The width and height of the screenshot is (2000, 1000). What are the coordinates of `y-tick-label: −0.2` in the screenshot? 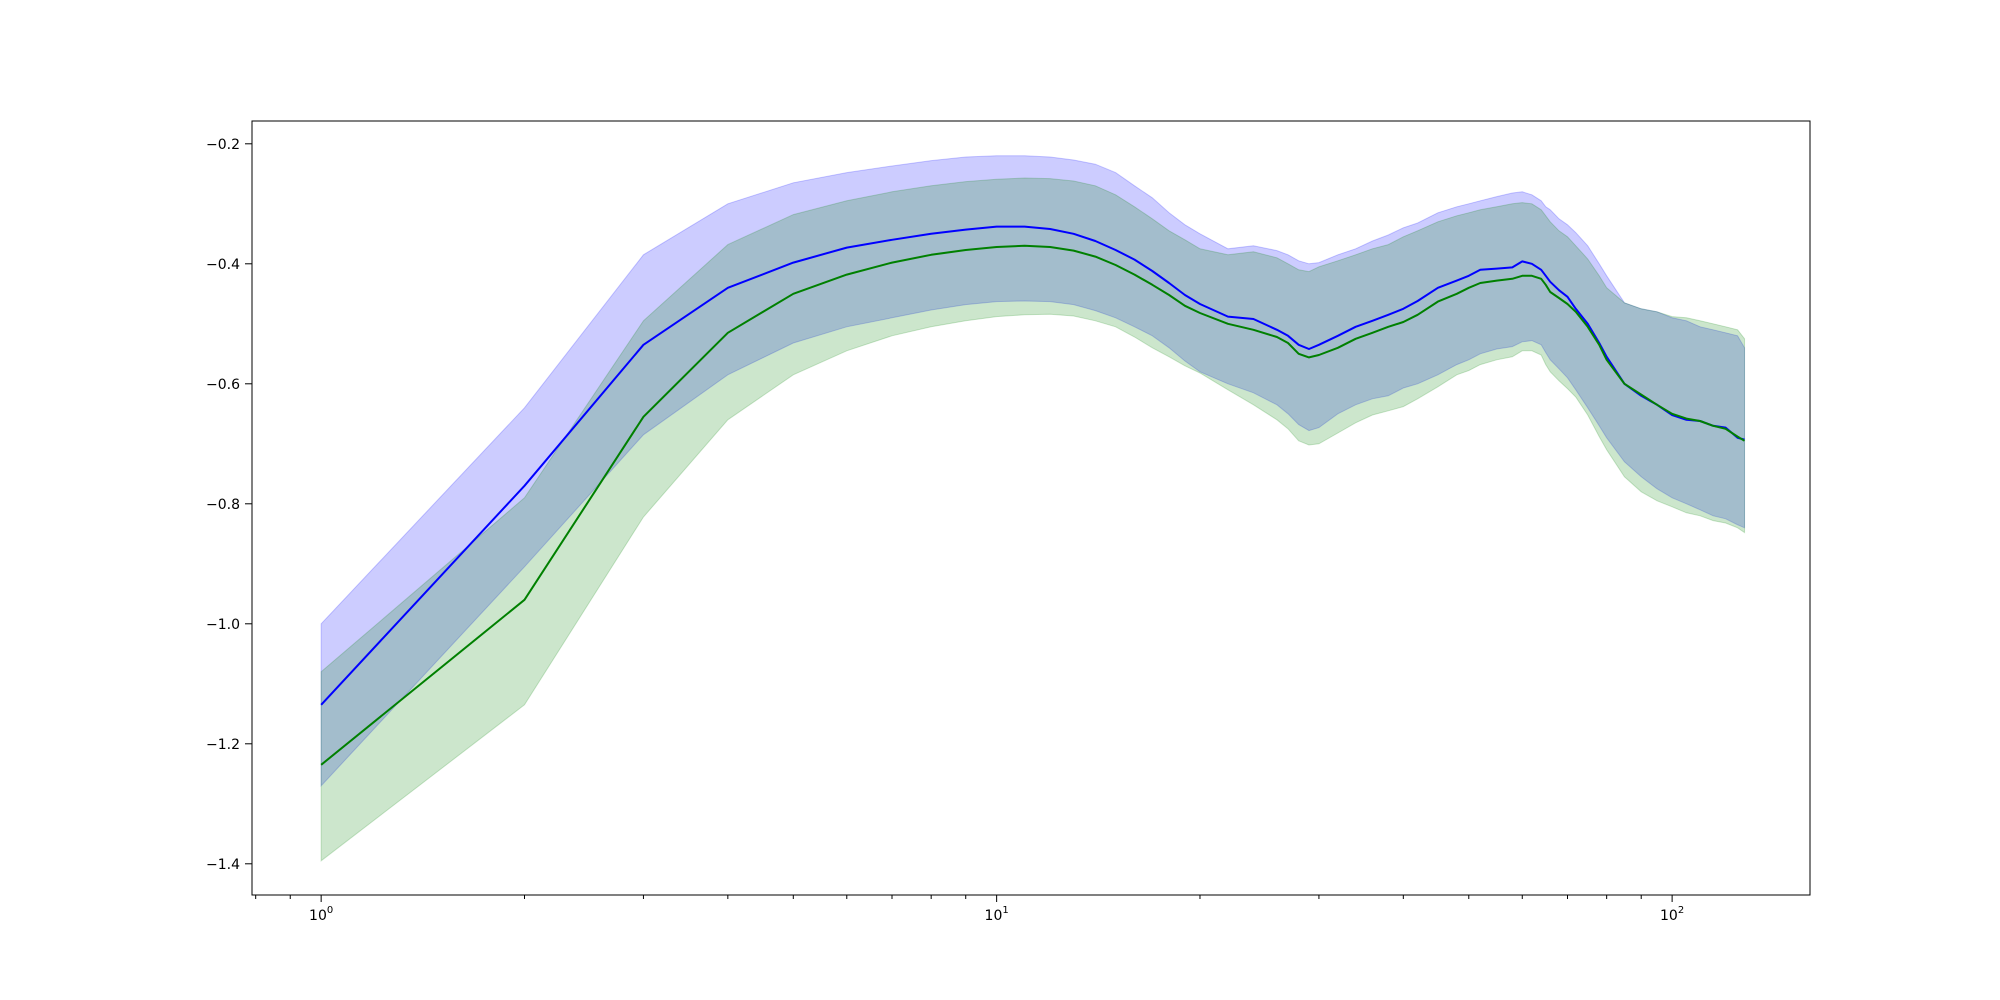 It's located at (223, 145).